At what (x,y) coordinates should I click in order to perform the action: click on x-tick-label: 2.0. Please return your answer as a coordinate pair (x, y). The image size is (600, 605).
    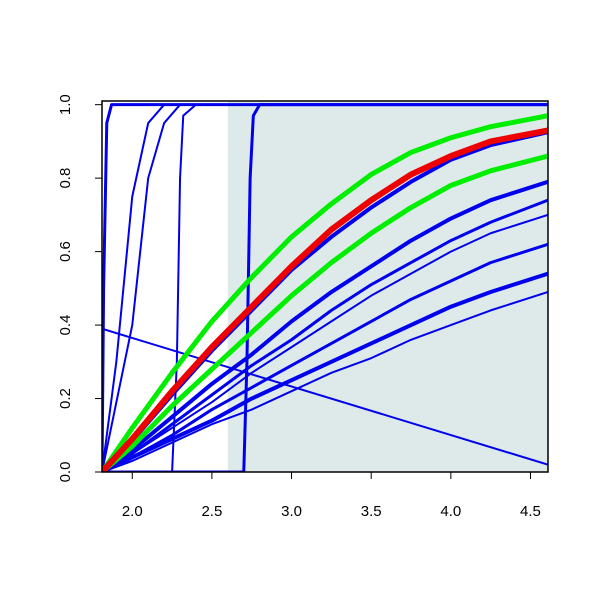
    Looking at the image, I should click on (132, 511).